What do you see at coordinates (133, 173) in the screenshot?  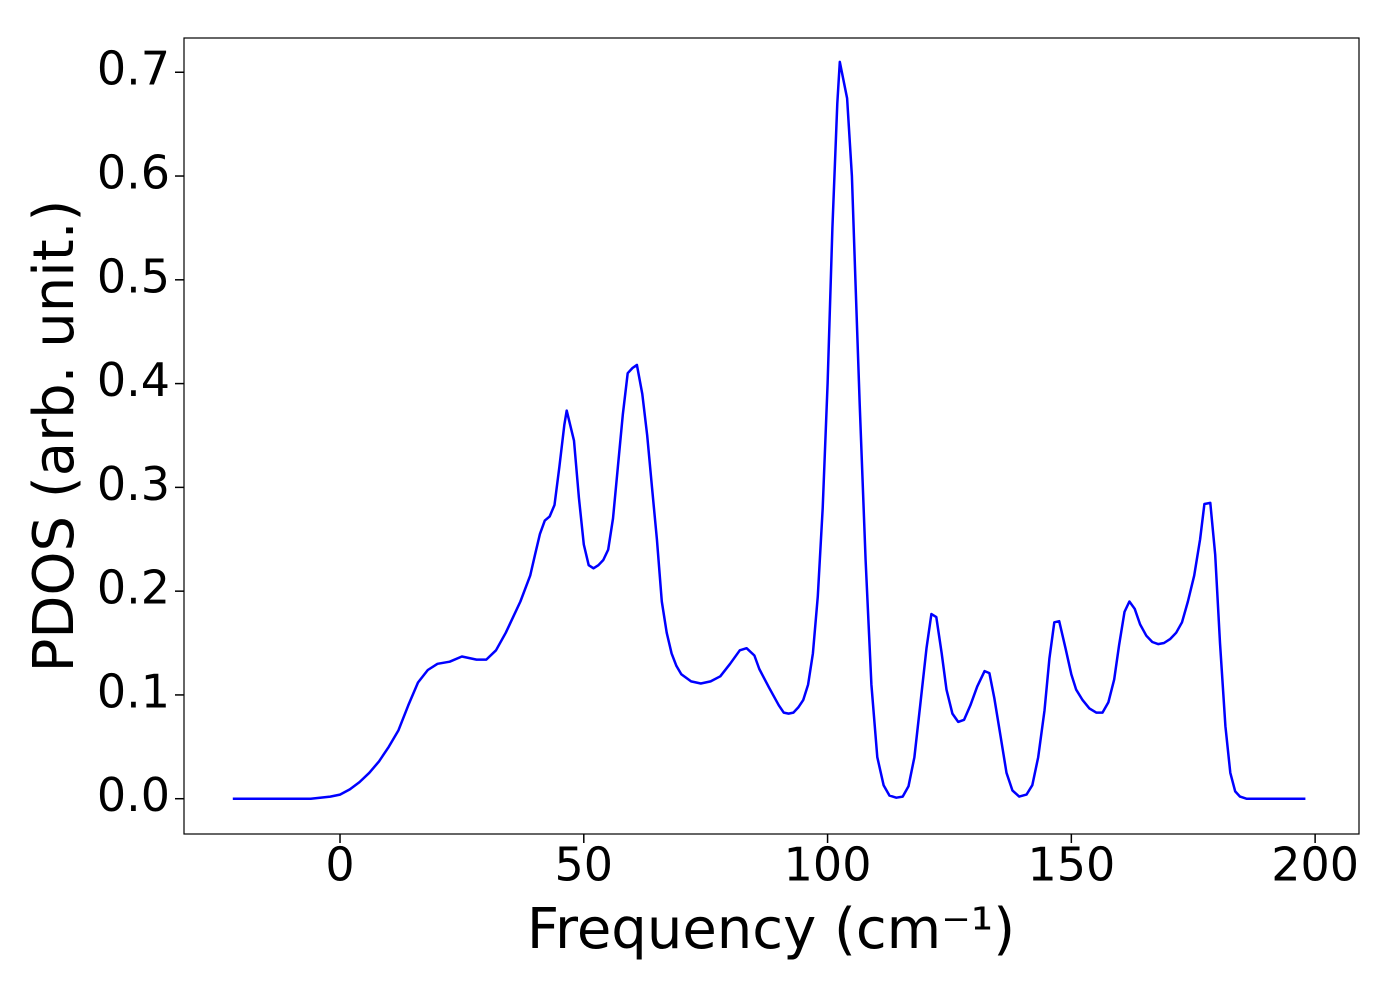 I see `y-tick-label: 0.6` at bounding box center [133, 173].